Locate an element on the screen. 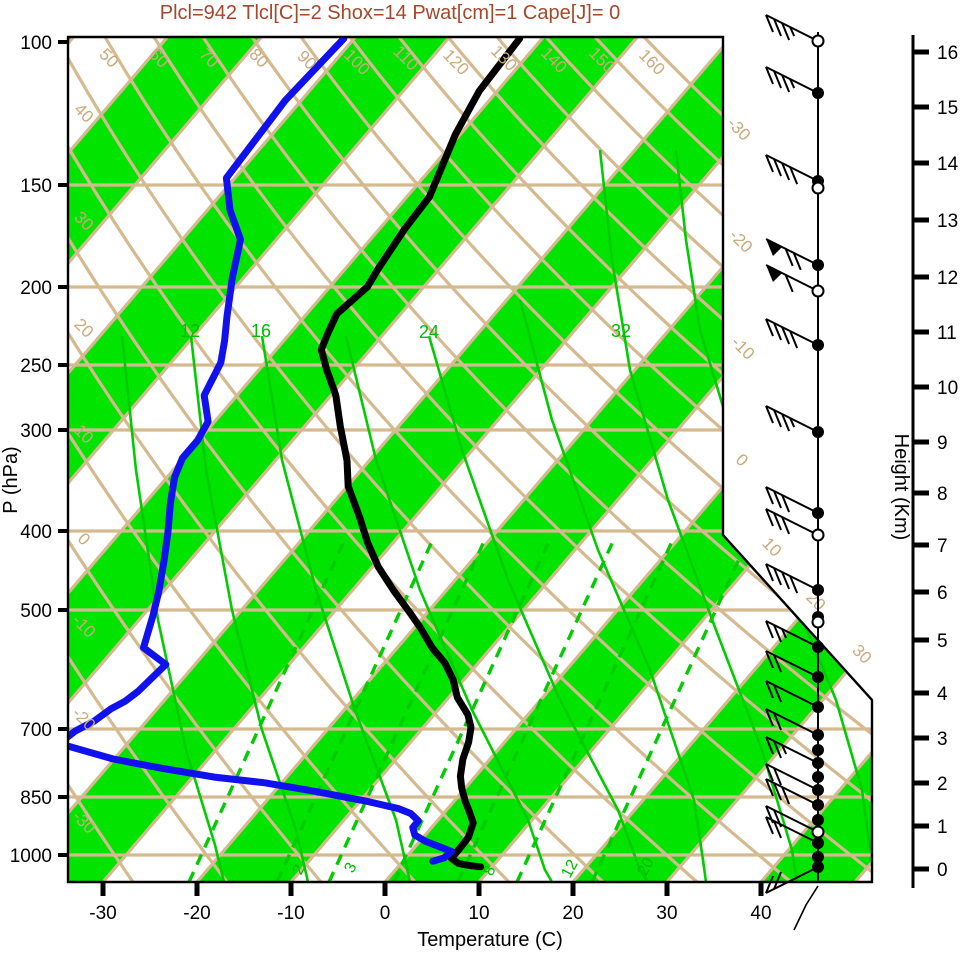 The image size is (961, 957). pressure-tick-label: 1000 is located at coordinates (31, 856).